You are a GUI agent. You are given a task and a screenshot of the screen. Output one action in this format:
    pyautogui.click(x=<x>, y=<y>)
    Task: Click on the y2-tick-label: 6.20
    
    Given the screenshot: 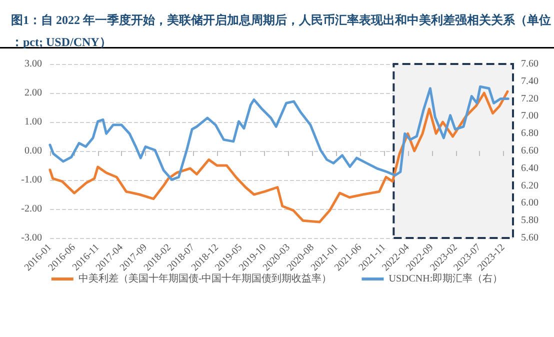 What is the action you would take?
    pyautogui.click(x=529, y=186)
    